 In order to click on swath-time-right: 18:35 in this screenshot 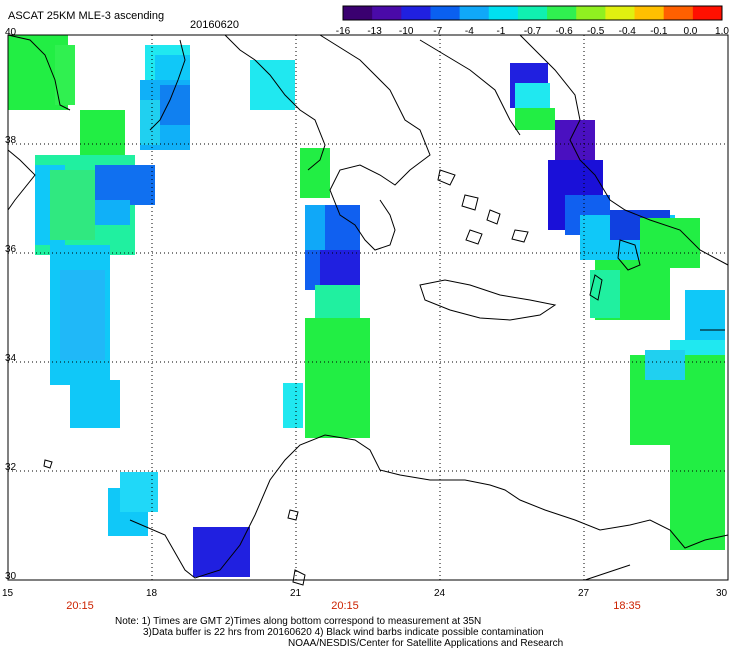, I will do `click(627, 606)`.